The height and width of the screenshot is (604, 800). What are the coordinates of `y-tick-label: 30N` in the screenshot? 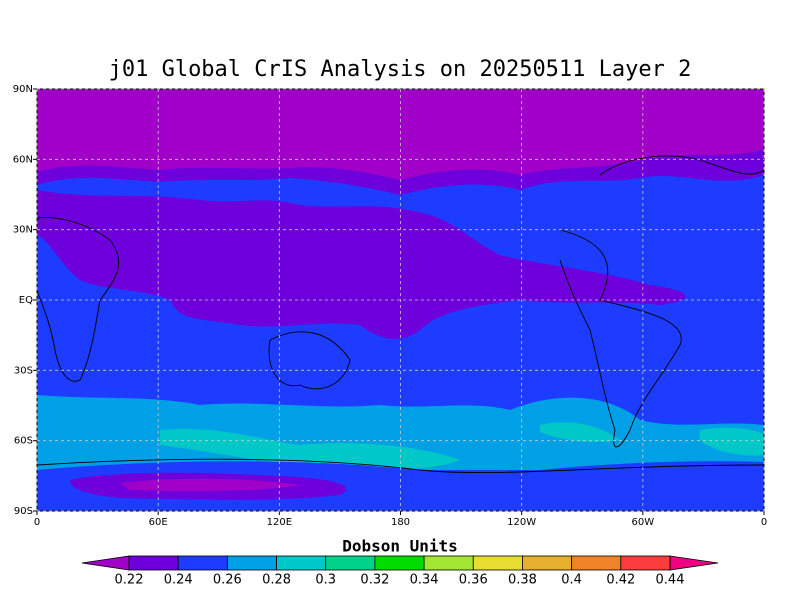 It's located at (23, 230).